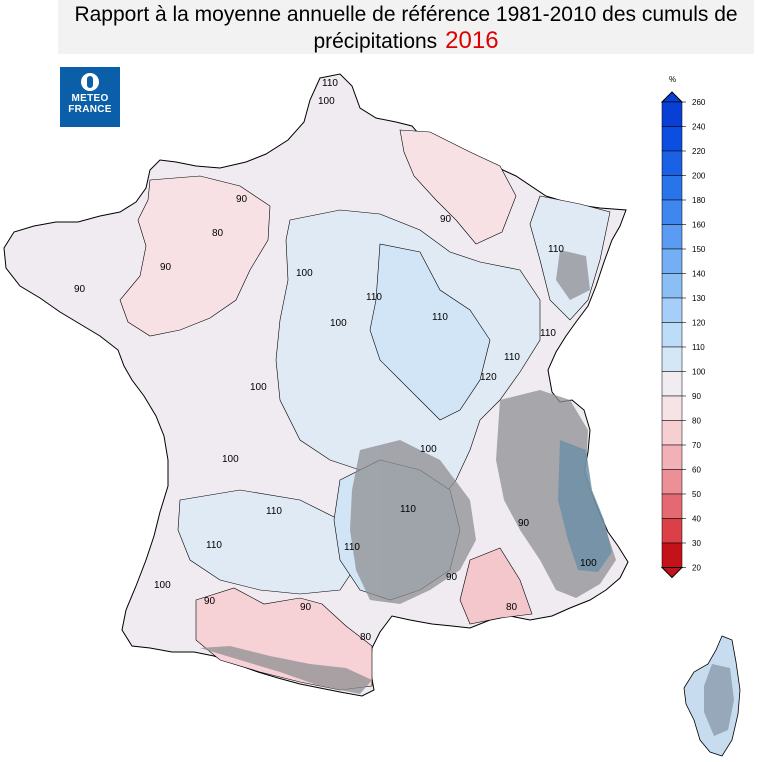  What do you see at coordinates (430, 332) in the screenshot?
I see `zone-110-120-center` at bounding box center [430, 332].